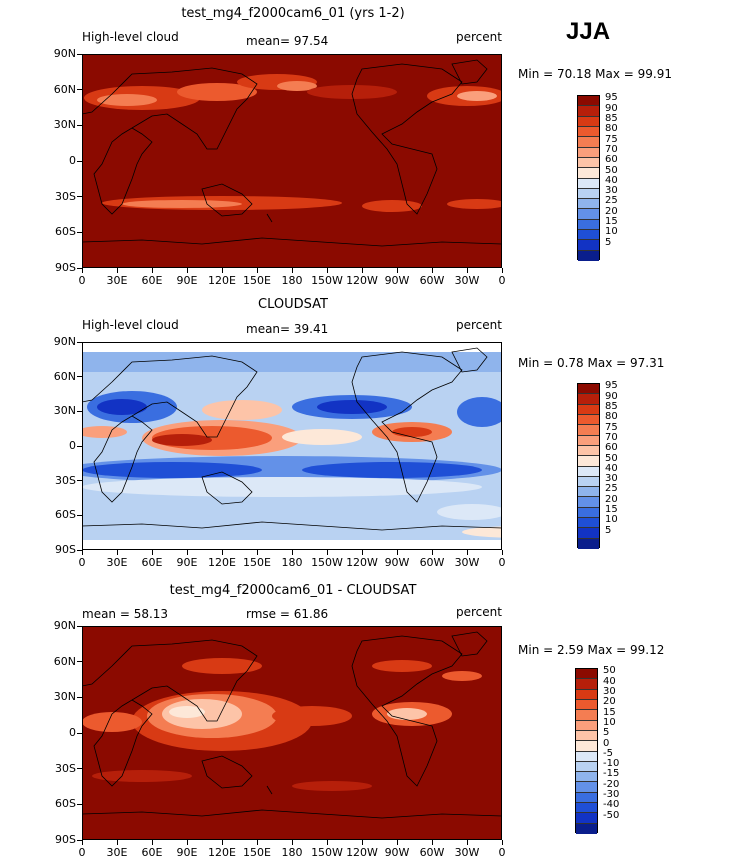 This screenshot has width=732, height=865. Describe the element at coordinates (292, 439) in the screenshot. I see `panel2-coastlines` at that location.